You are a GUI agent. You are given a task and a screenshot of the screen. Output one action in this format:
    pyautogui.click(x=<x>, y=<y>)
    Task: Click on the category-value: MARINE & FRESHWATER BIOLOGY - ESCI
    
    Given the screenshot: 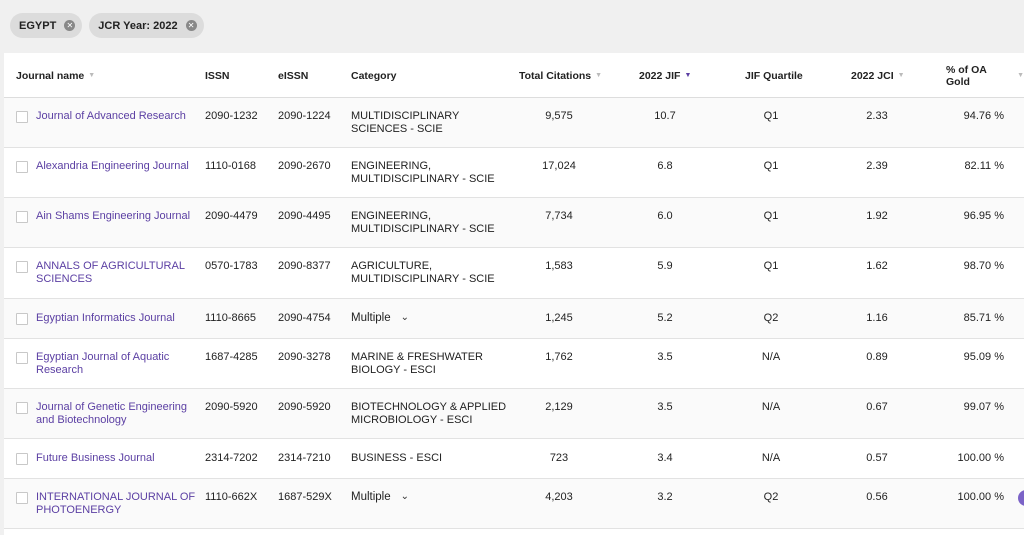 What is the action you would take?
    pyautogui.click(x=417, y=363)
    